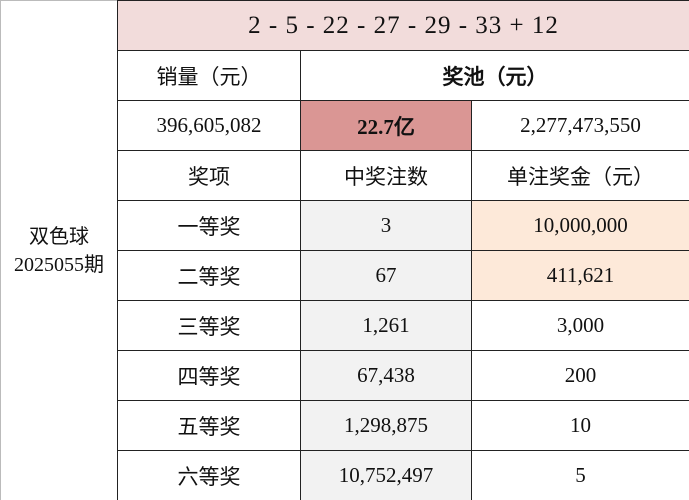  What do you see at coordinates (386, 275) in the screenshot?
I see `winner-count: 67` at bounding box center [386, 275].